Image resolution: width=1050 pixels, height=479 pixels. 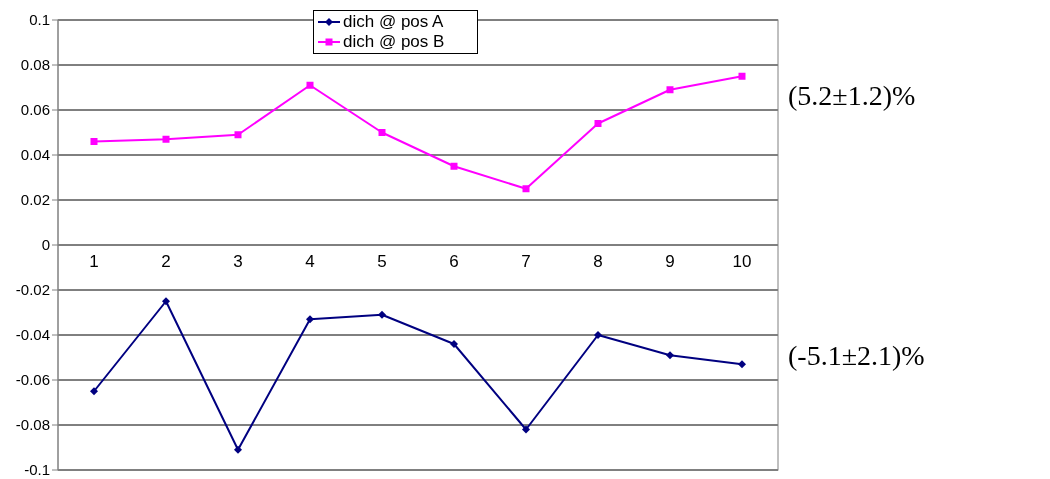 What do you see at coordinates (35, 65) in the screenshot?
I see `y-tick-label: 0.08` at bounding box center [35, 65].